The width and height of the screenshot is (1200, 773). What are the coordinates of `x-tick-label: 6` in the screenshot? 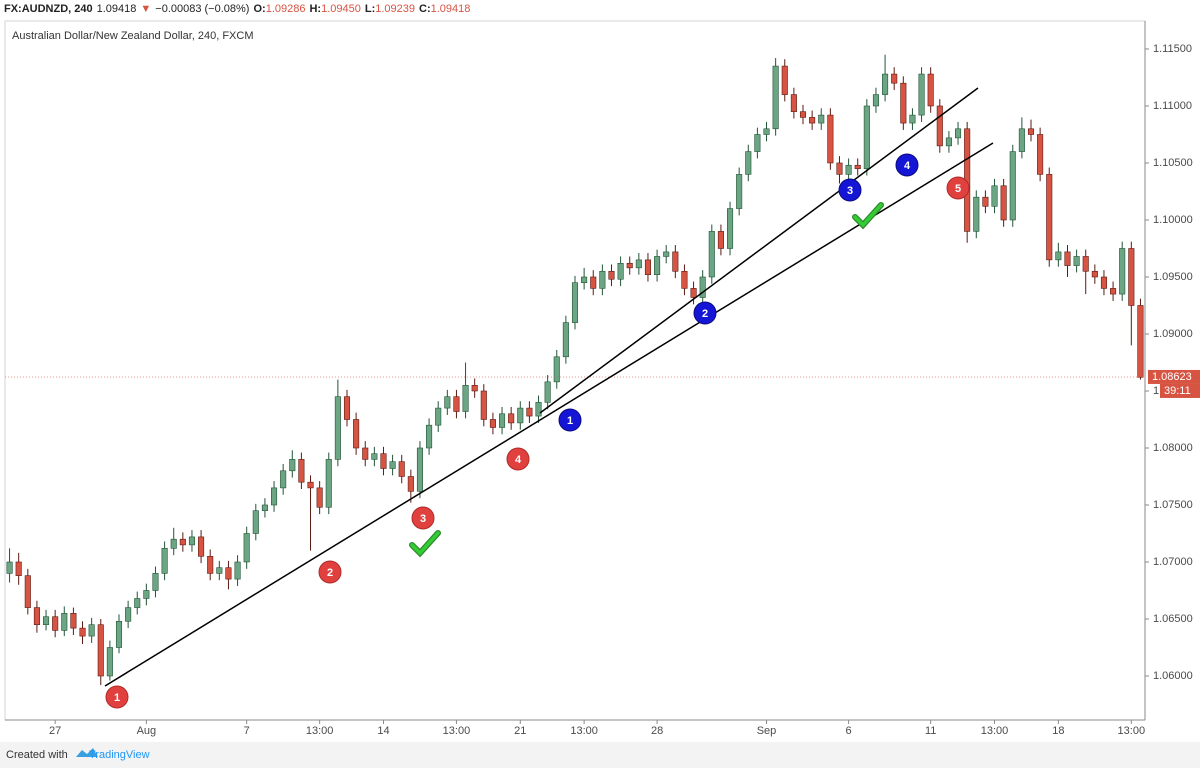 It's located at (849, 731).